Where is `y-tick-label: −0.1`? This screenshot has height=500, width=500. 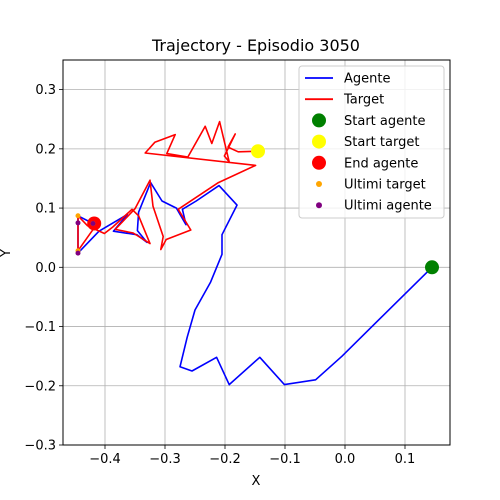
y-tick-label: −0.1 is located at coordinates (40, 327).